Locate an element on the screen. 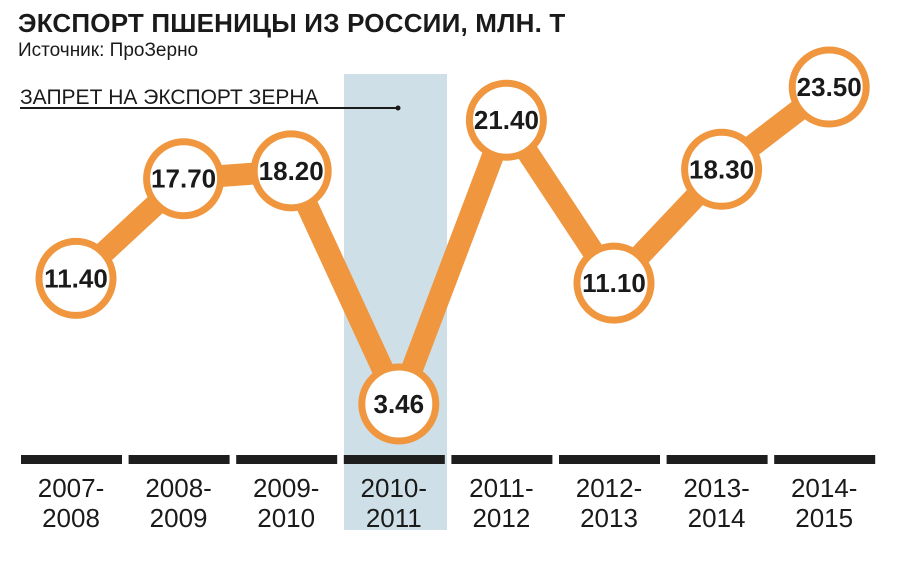  x-tick-label: 2008 is located at coordinates (71, 518).